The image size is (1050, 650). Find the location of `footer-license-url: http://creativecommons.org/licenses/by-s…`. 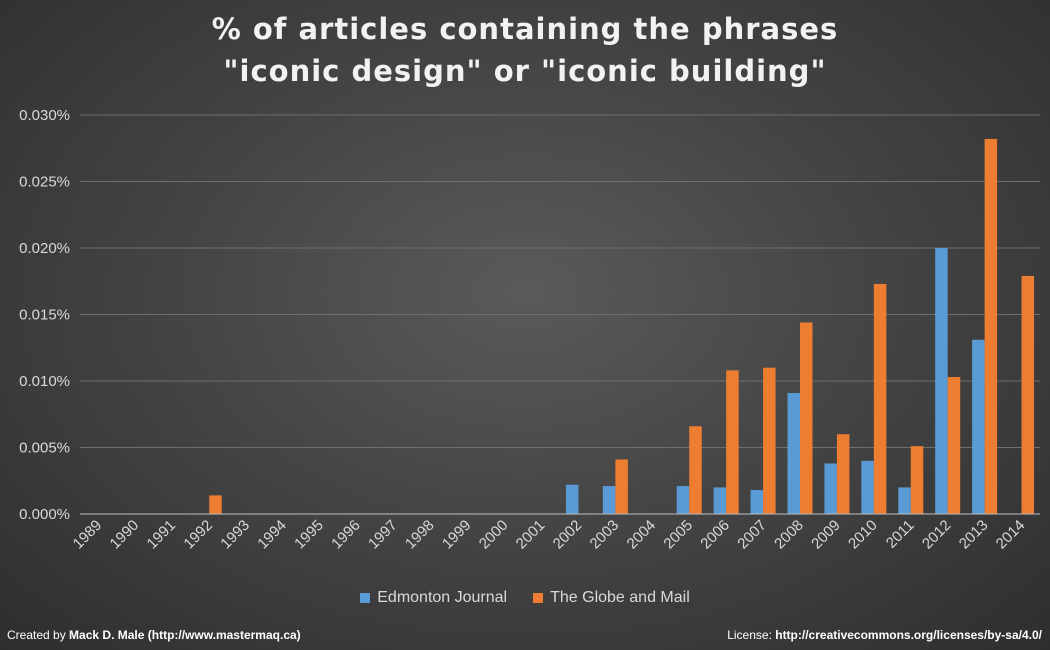

footer-license-url: http://creativecommons.org/licenses/by-s… is located at coordinates (908, 635).